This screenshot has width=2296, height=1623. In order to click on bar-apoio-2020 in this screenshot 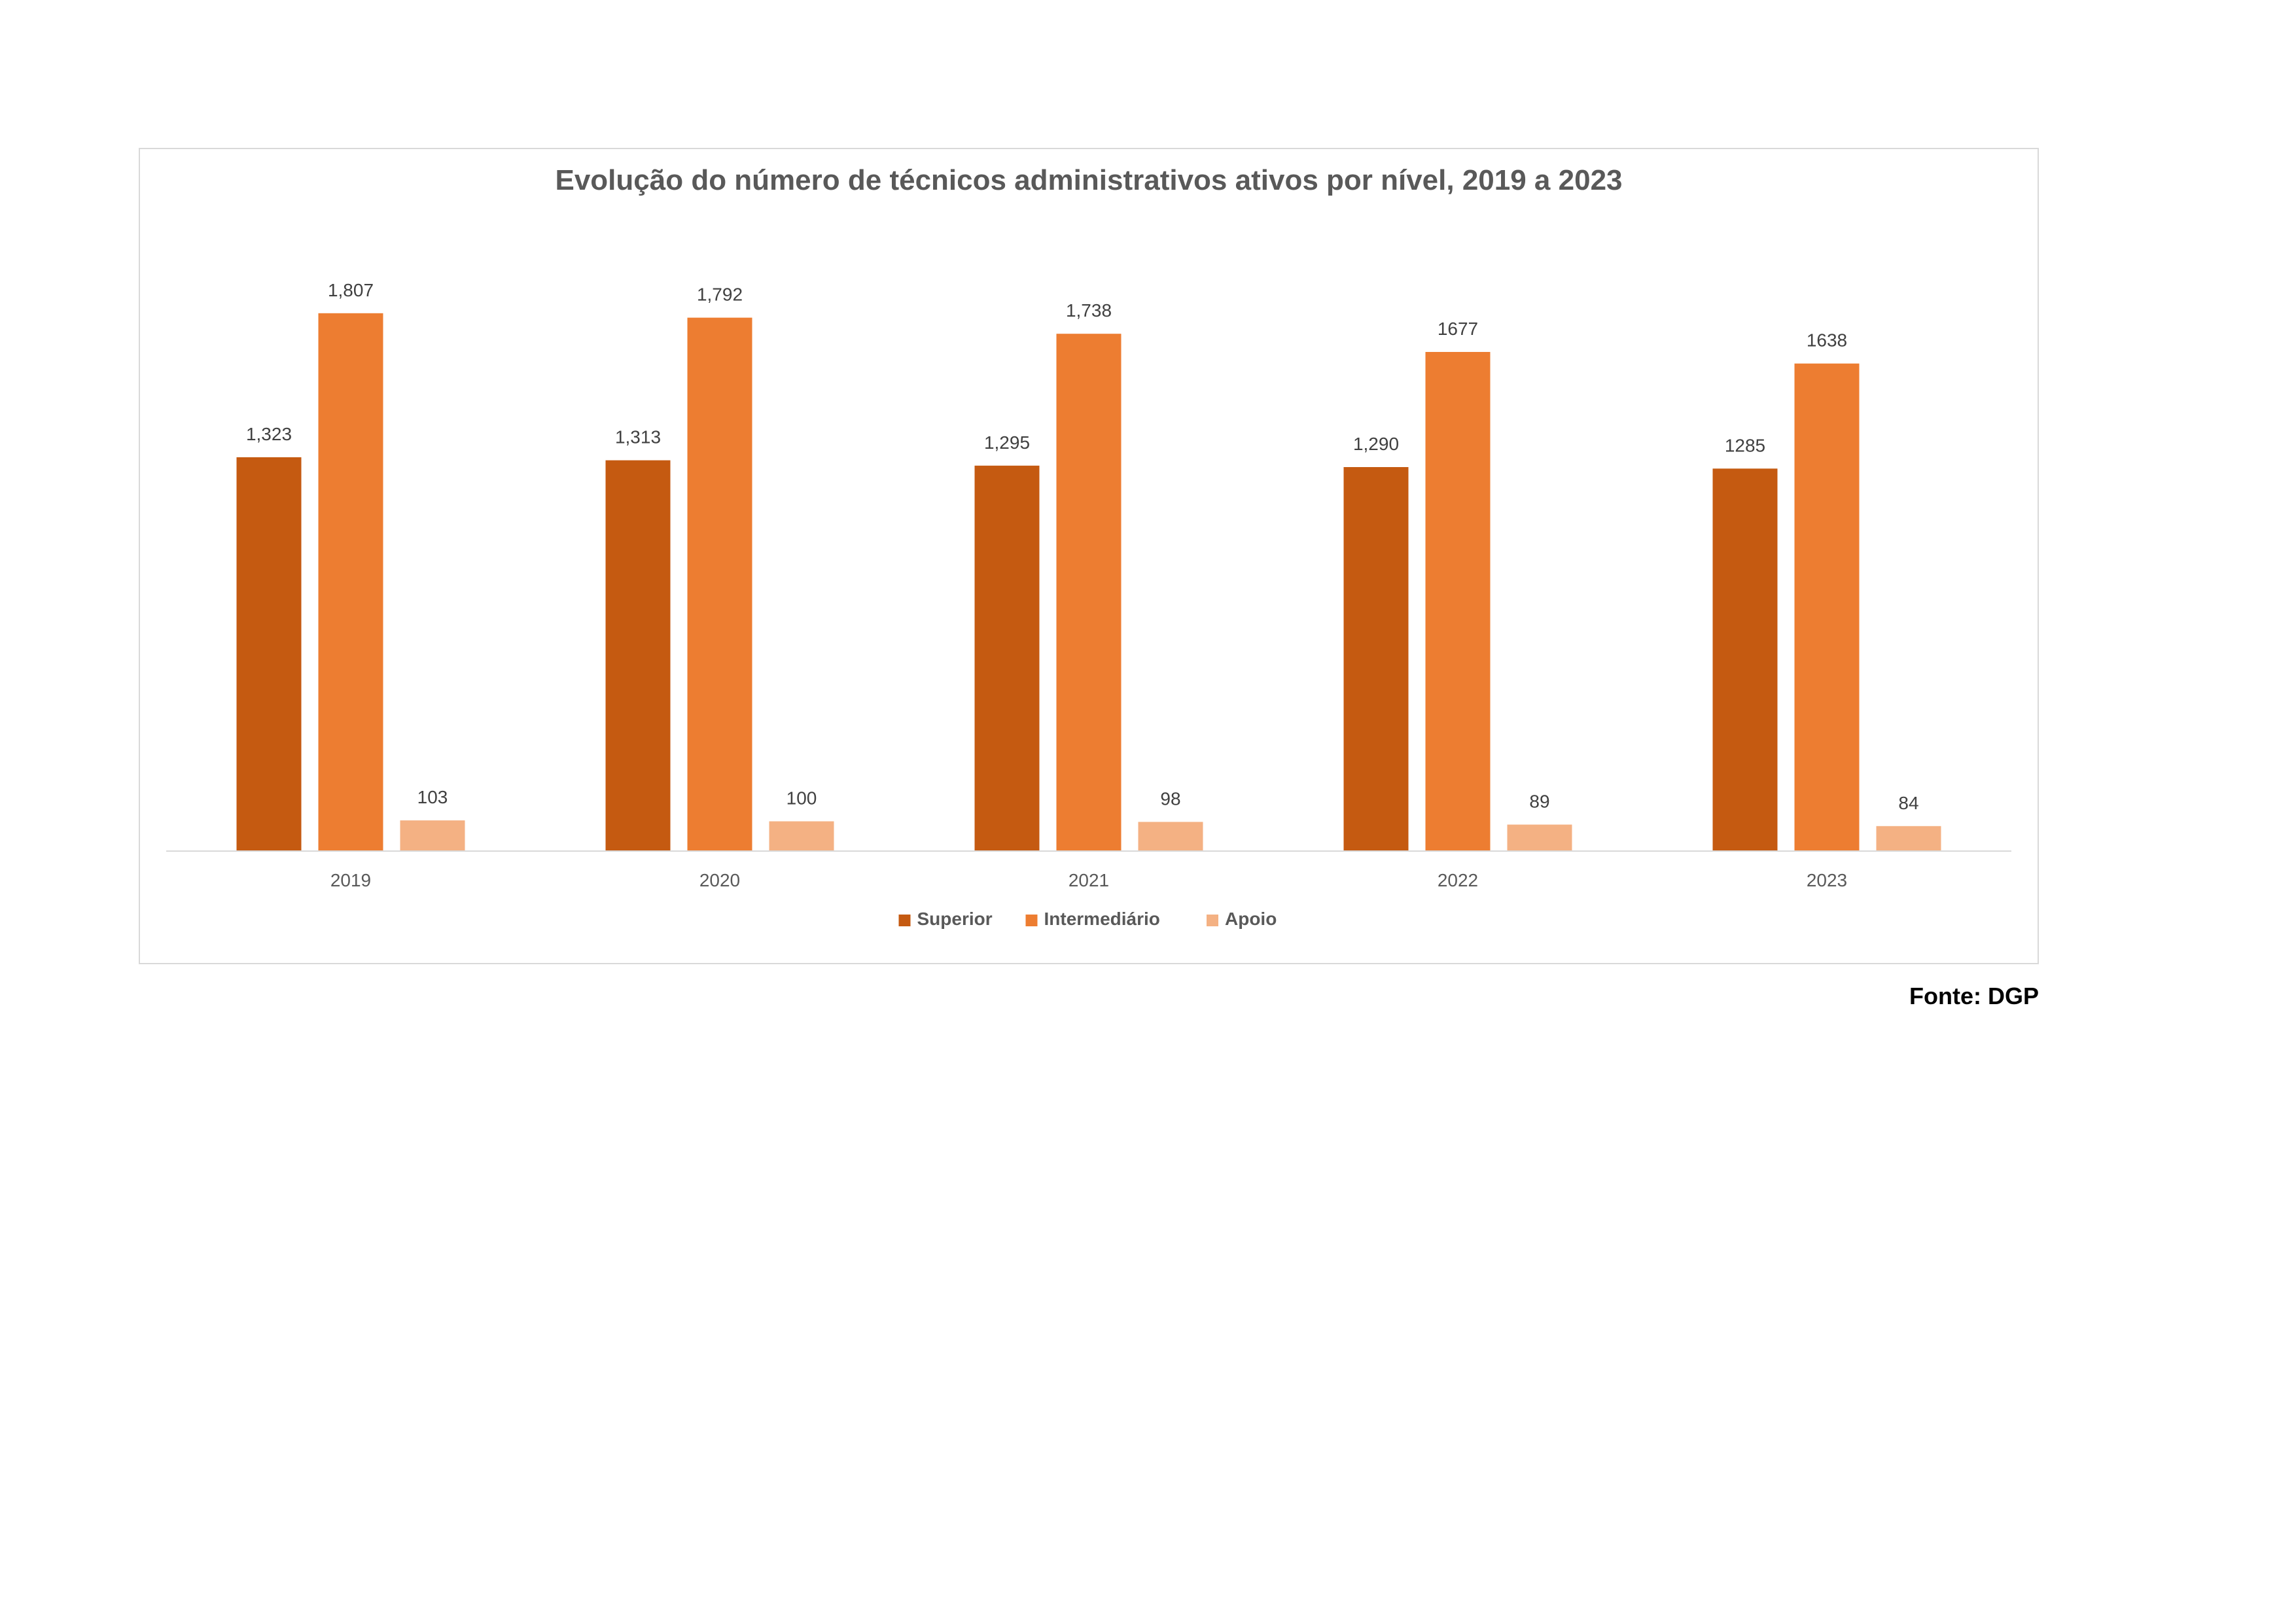, I will do `click(802, 836)`.